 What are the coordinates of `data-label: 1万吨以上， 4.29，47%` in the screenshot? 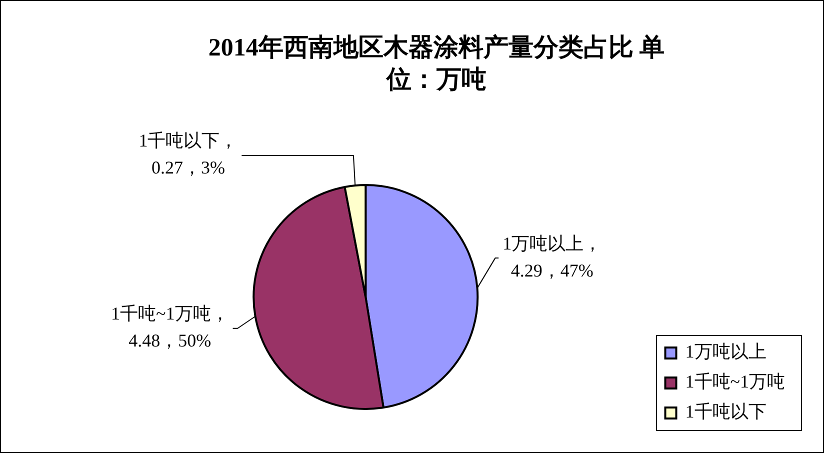 It's located at (552, 256).